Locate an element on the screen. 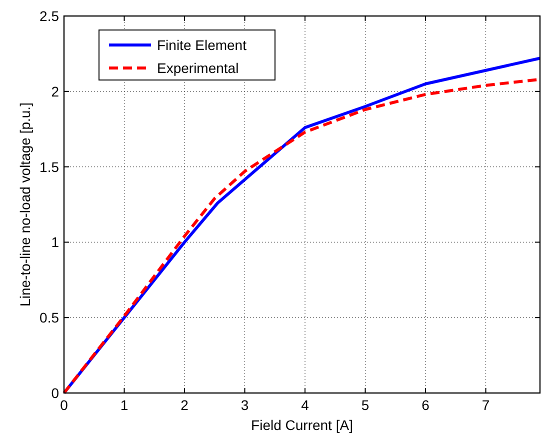 This screenshot has height=437, width=541. y-tick-label: 2 is located at coordinates (55, 91).